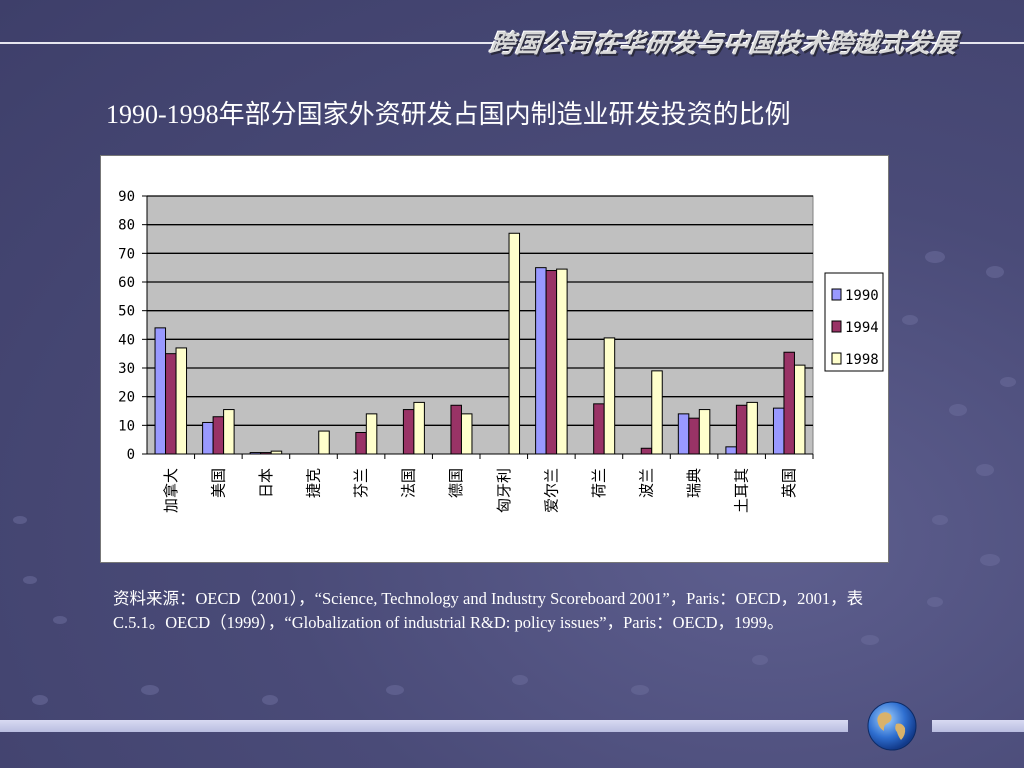 The width and height of the screenshot is (1024, 768). Describe the element at coordinates (892, 726) in the screenshot. I see `globe-icon` at that location.